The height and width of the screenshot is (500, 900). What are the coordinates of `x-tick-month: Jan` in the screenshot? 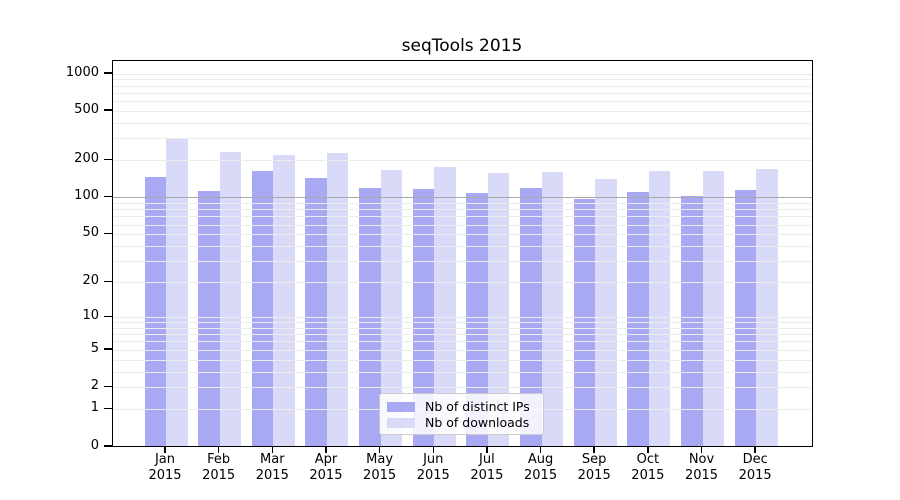 It's located at (165, 459).